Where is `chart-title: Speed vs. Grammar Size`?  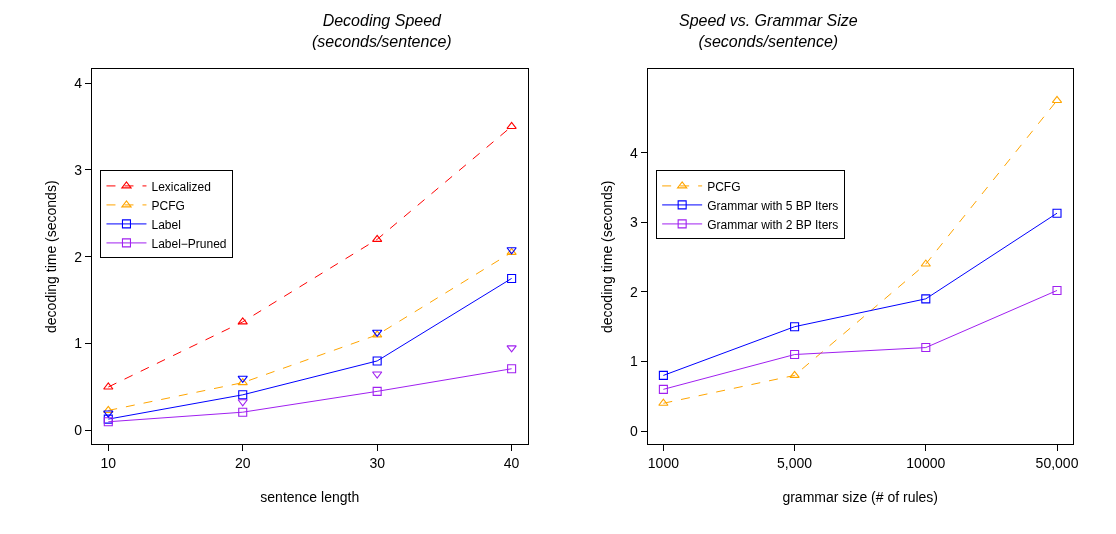
chart-title: Speed vs. Grammar Size is located at coordinates (768, 20).